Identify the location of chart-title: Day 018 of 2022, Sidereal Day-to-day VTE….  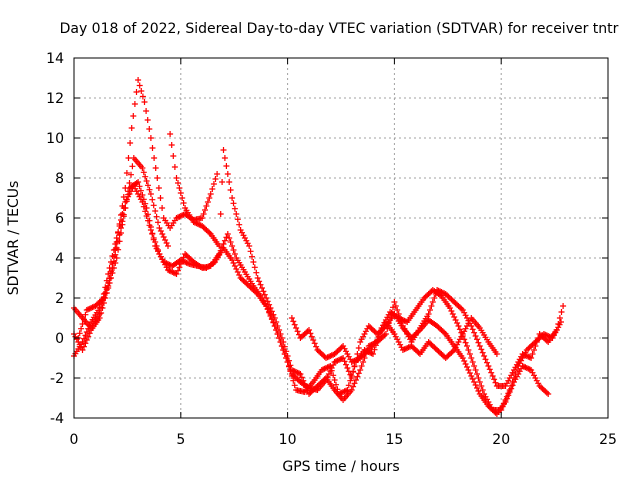
(339, 29).